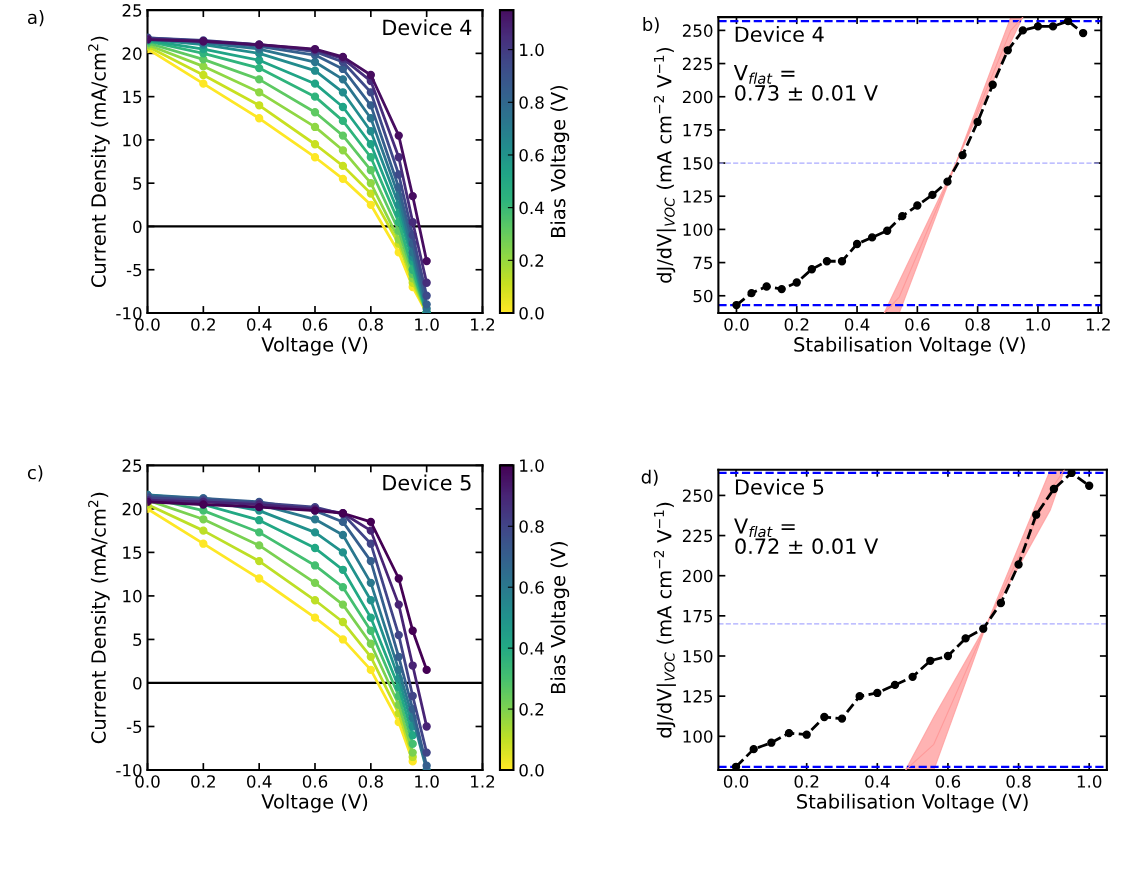 The height and width of the screenshot is (878, 1126). Describe the element at coordinates (703, 263) in the screenshot. I see `y-tick-label: 75` at that location.